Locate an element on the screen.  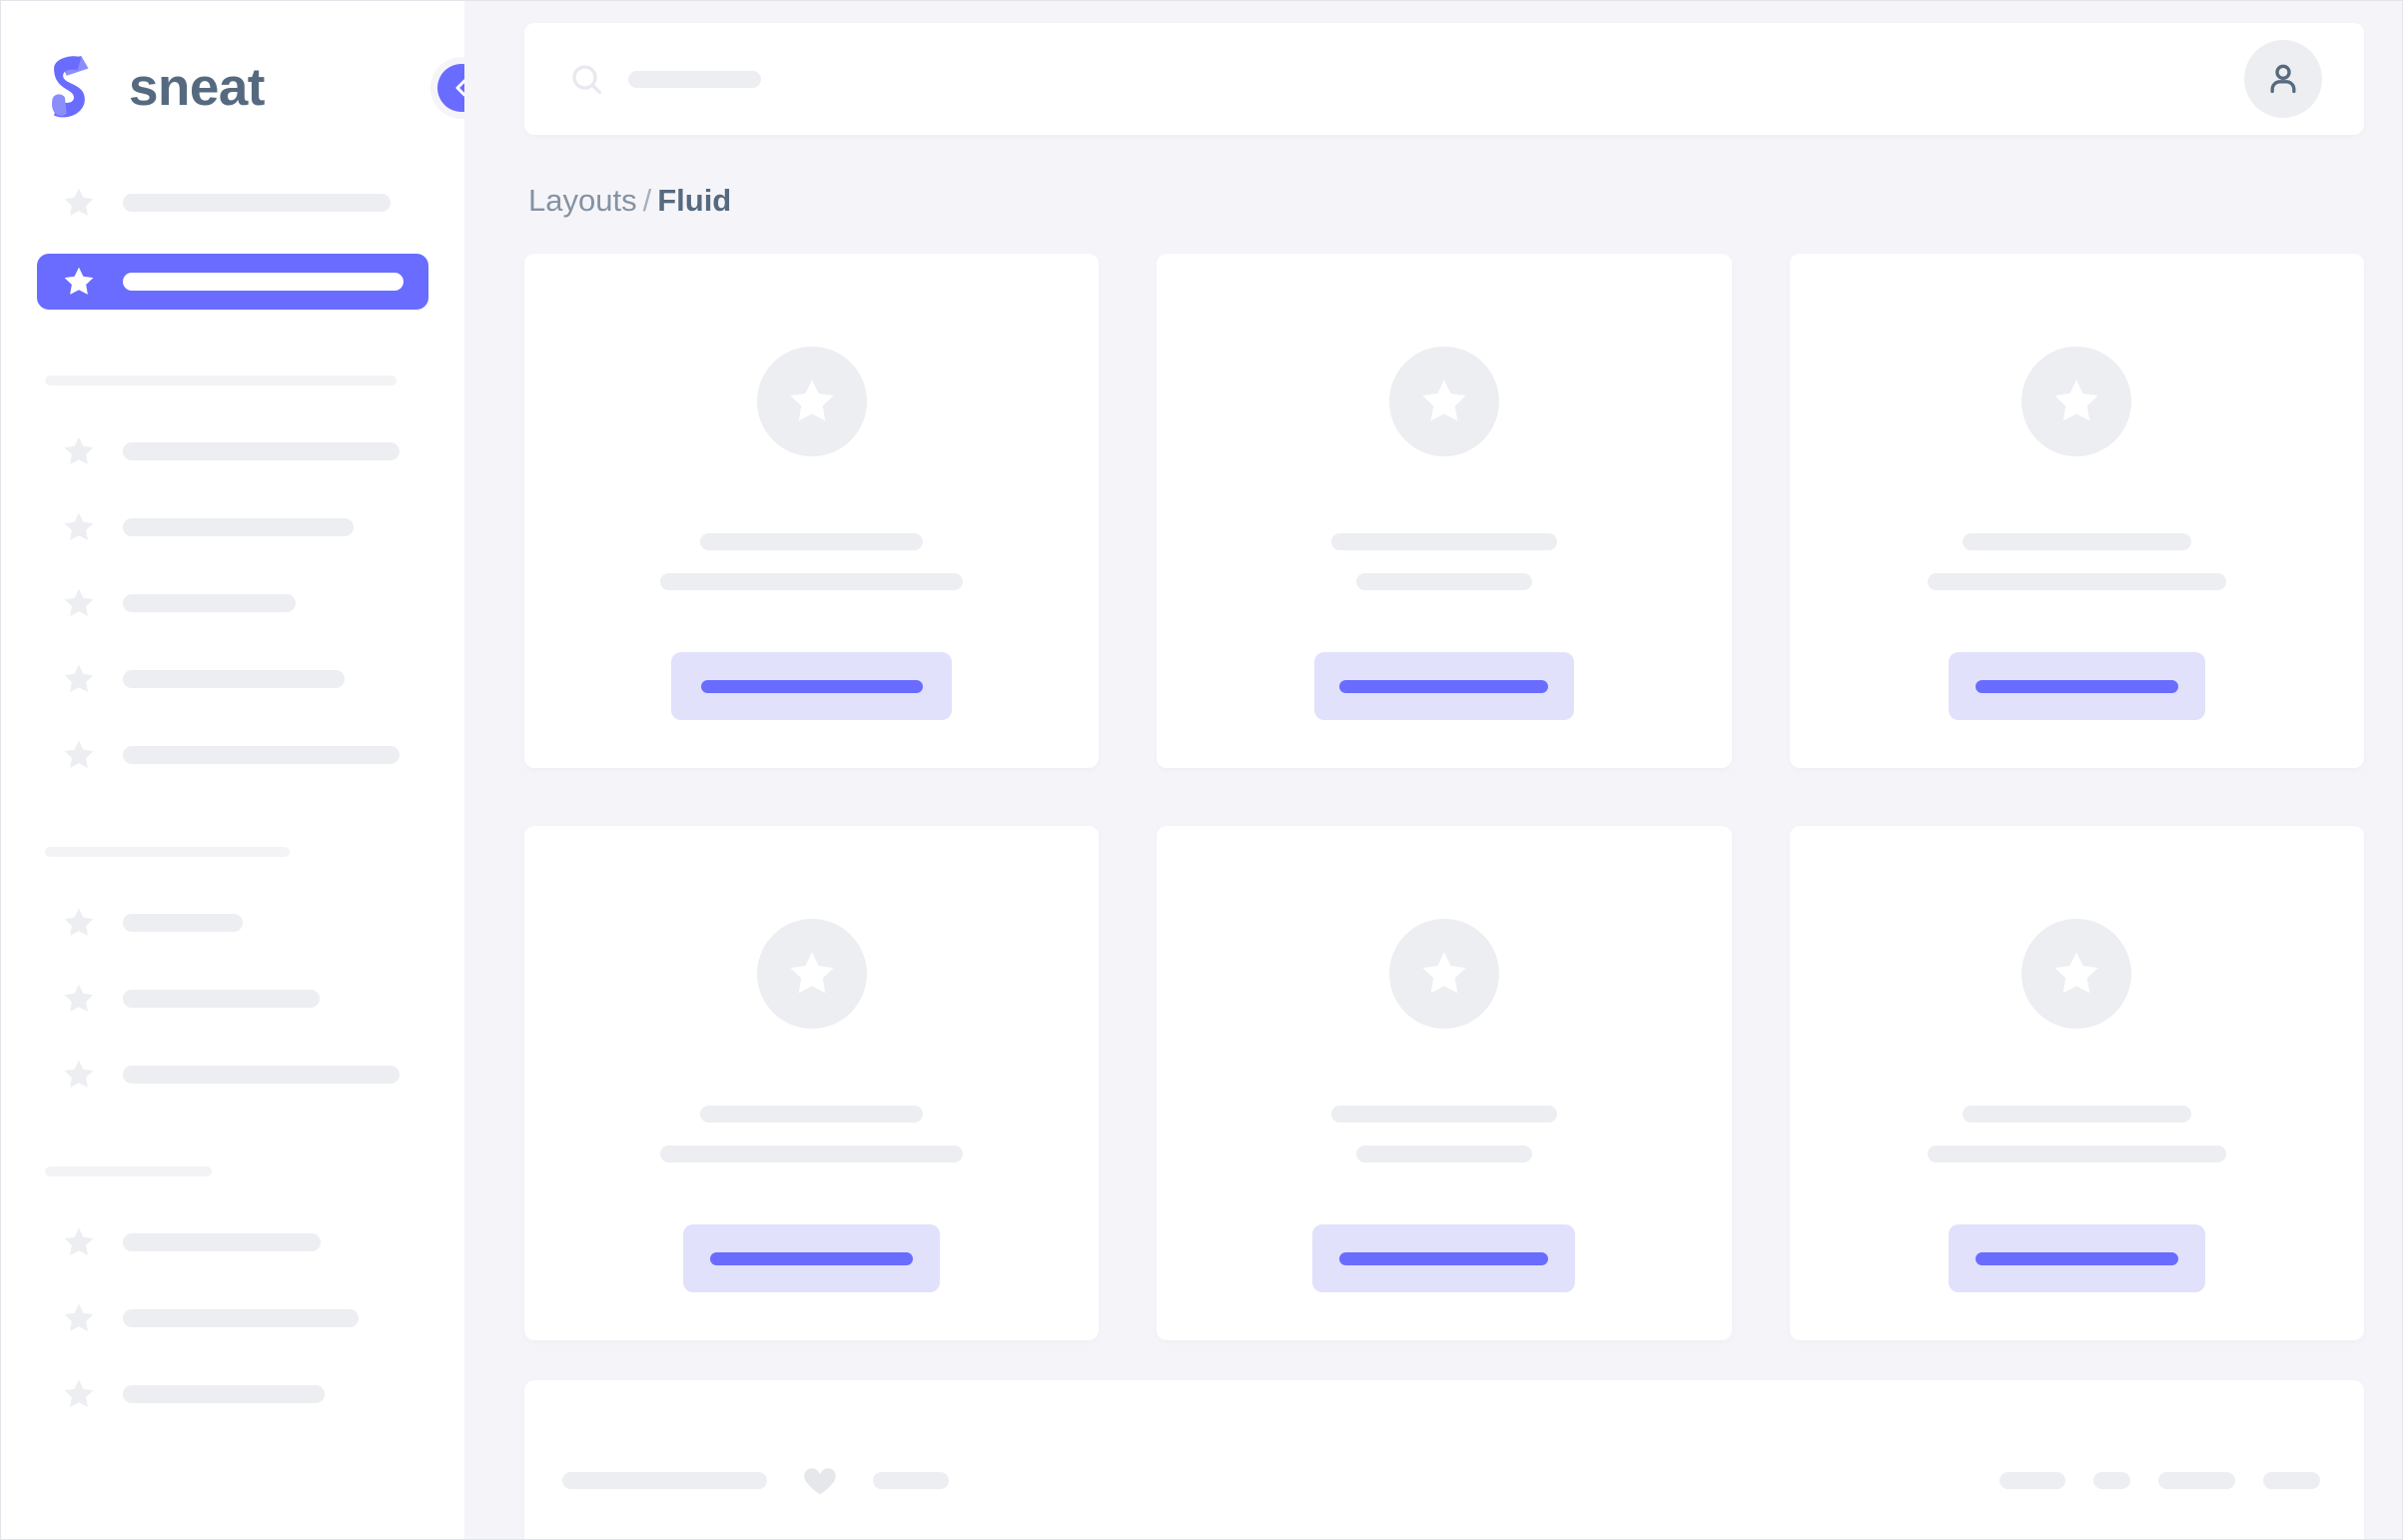
sidebar-item-active is located at coordinates (233, 282).